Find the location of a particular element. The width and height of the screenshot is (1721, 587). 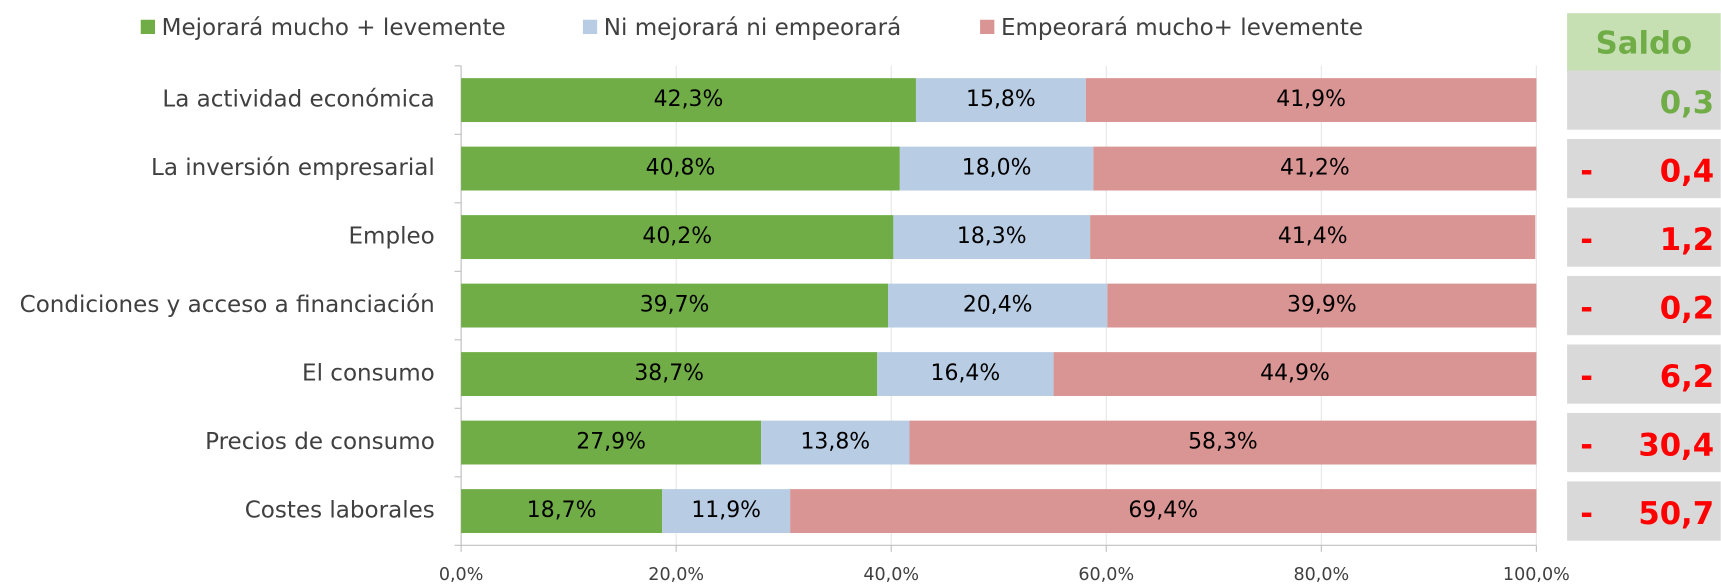

saldo-title: Saldo is located at coordinates (1644, 43).